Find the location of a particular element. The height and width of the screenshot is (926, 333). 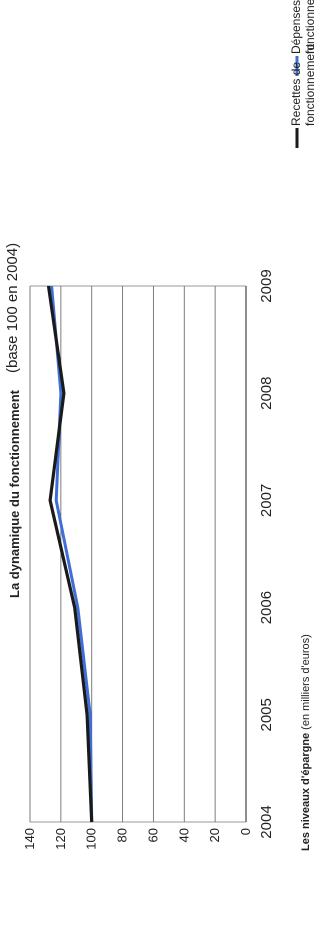

footer-unit-text: (en milliers d'euros) is located at coordinates (306, 682).